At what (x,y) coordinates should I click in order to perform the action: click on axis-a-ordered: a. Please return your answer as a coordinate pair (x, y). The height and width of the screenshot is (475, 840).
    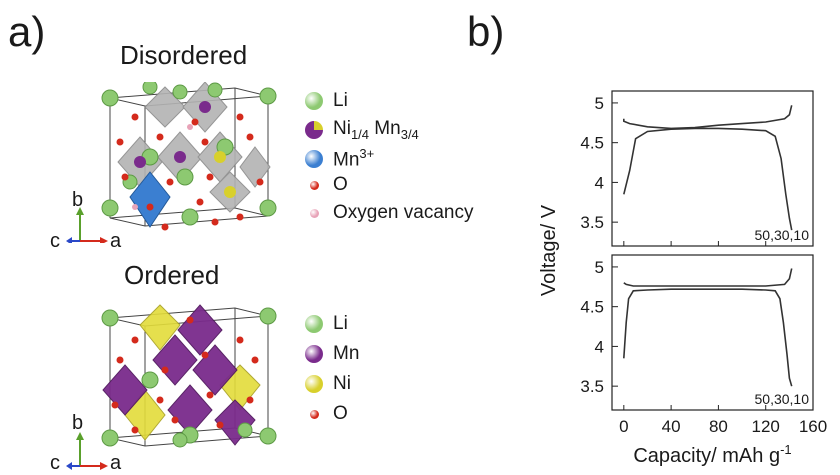
    Looking at the image, I should click on (116, 463).